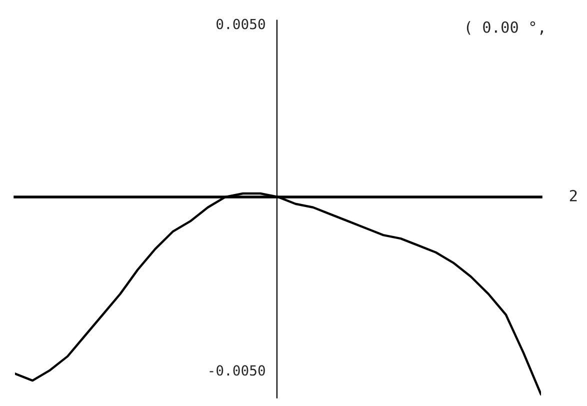  I want to click on y-tick-label: -0.0050, so click(237, 370).